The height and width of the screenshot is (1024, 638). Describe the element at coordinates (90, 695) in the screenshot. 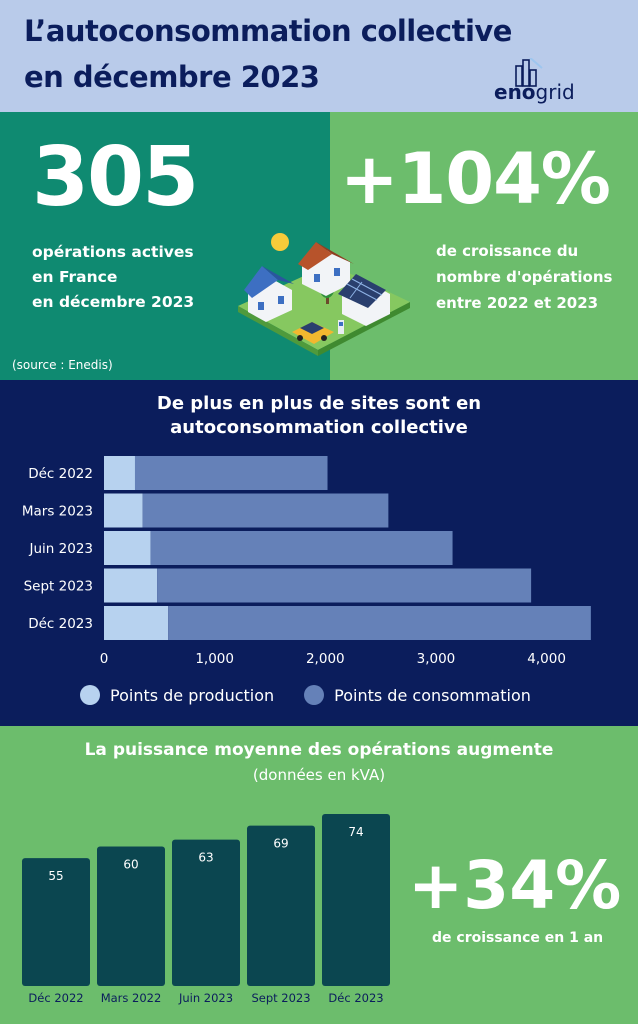

I see `legend-swatch-production` at that location.